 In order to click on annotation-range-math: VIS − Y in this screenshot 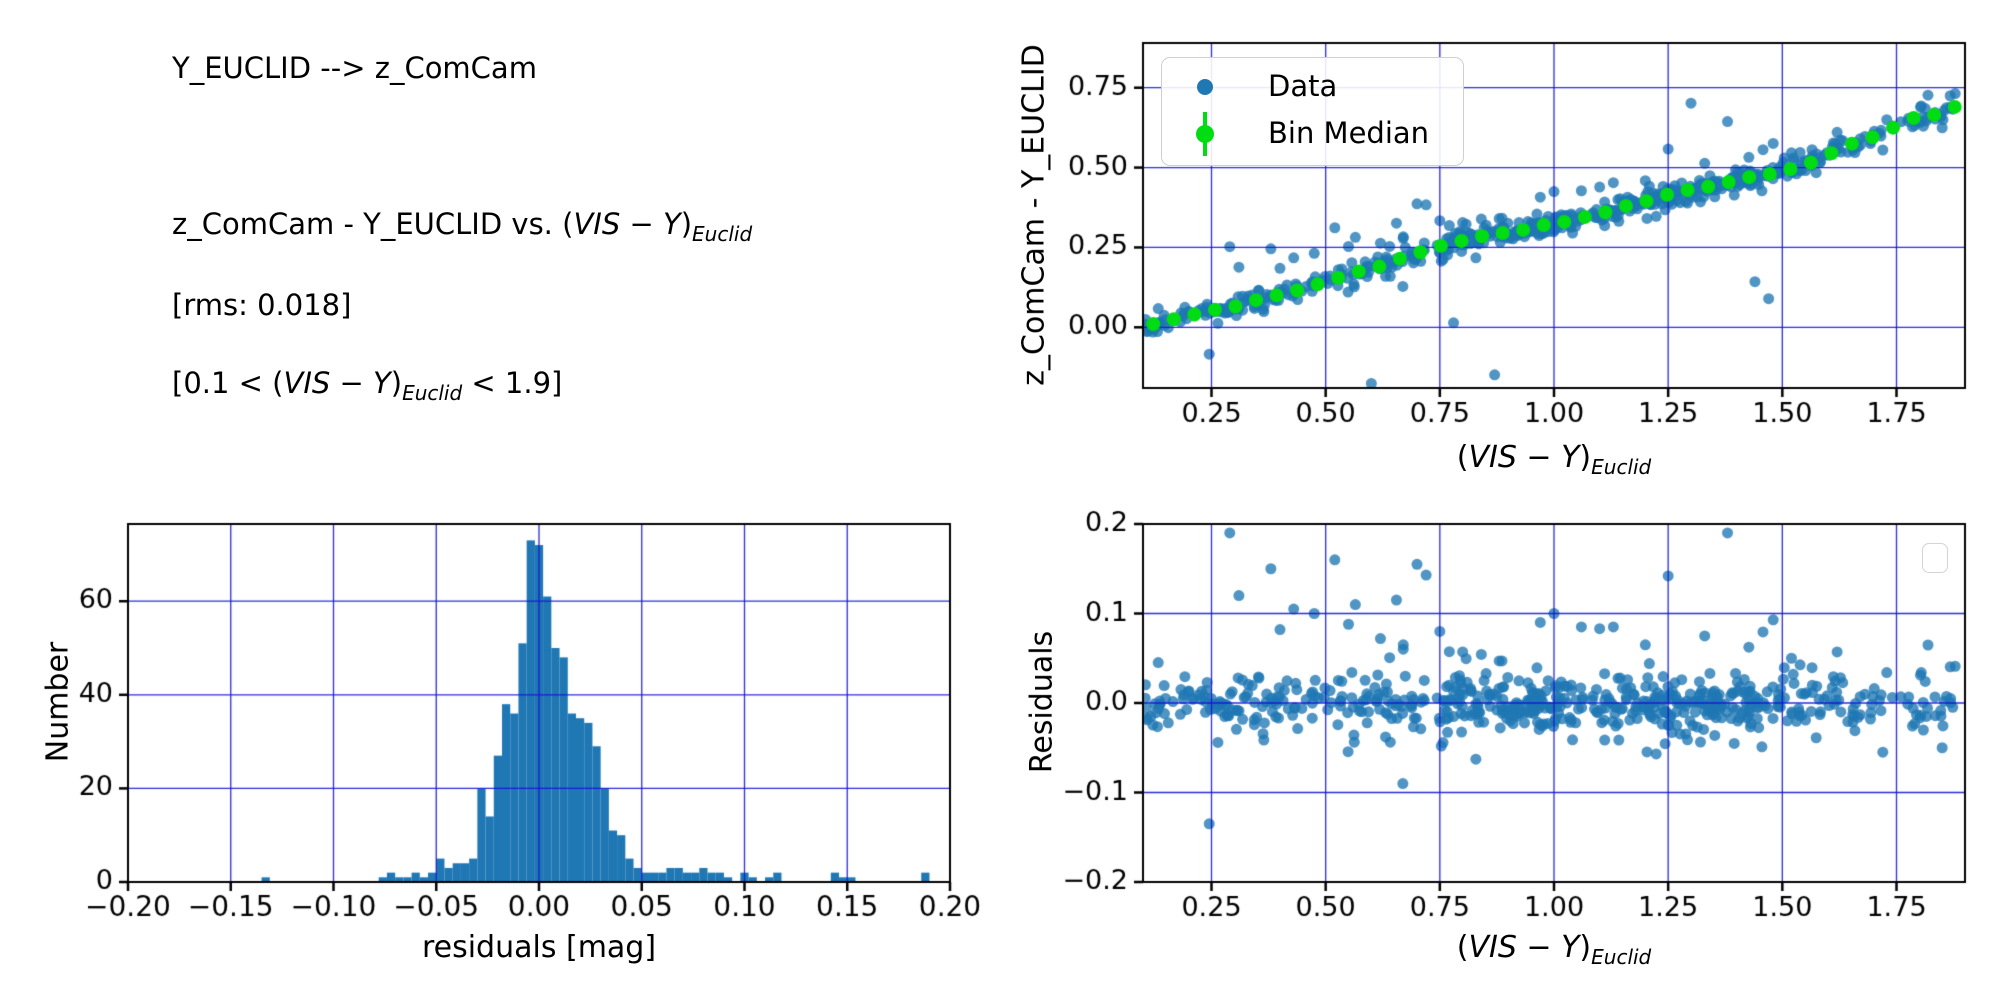, I will do `click(337, 383)`.